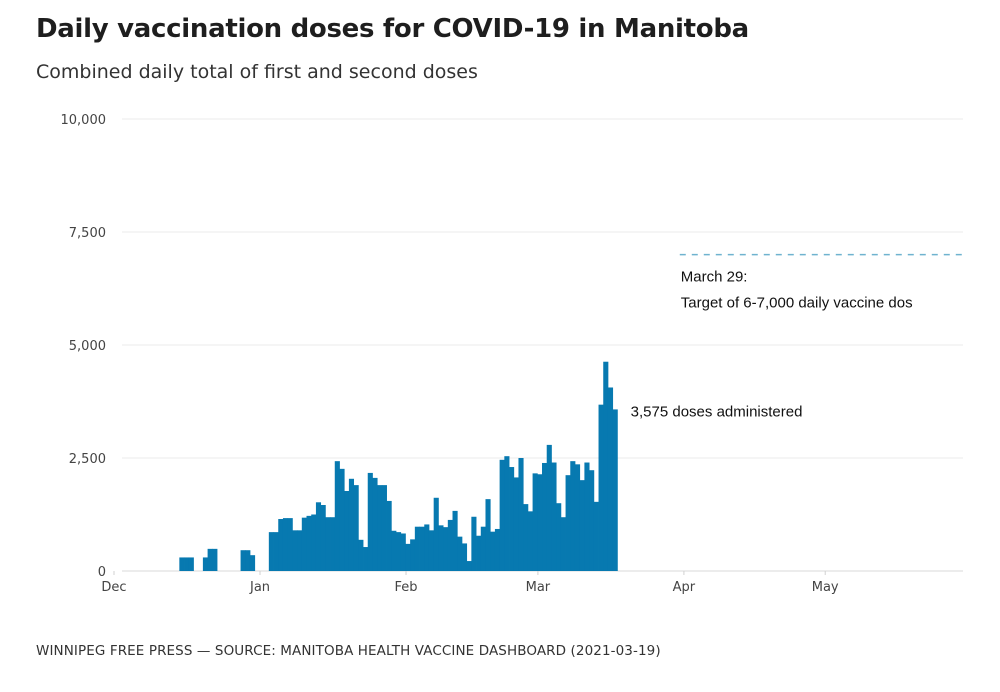 This screenshot has height=692, width=1000. Describe the element at coordinates (113, 587) in the screenshot. I see `x-tick-label: Dec` at that location.